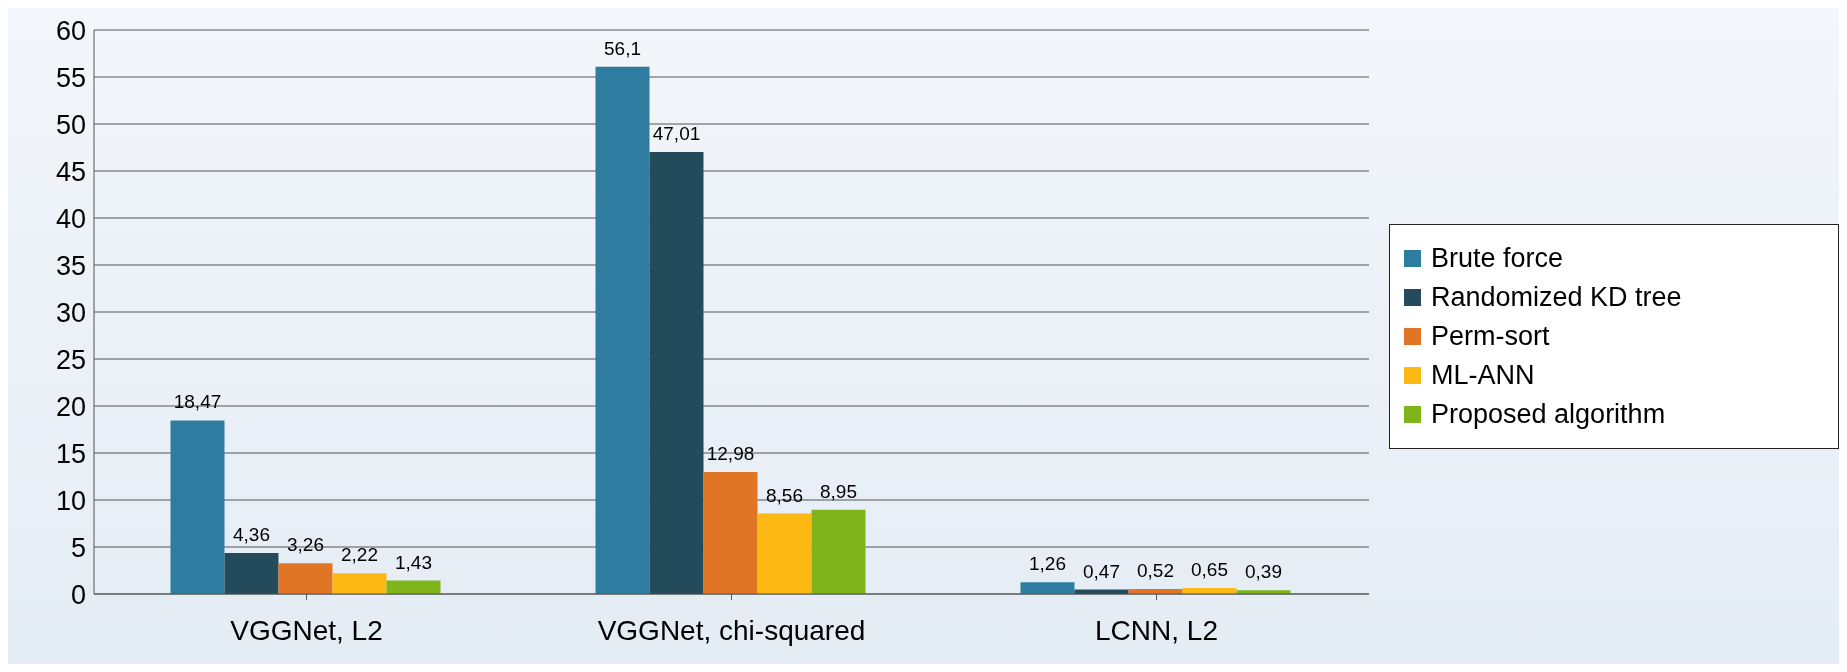  I want to click on data-label: 8,56, so click(784, 495).